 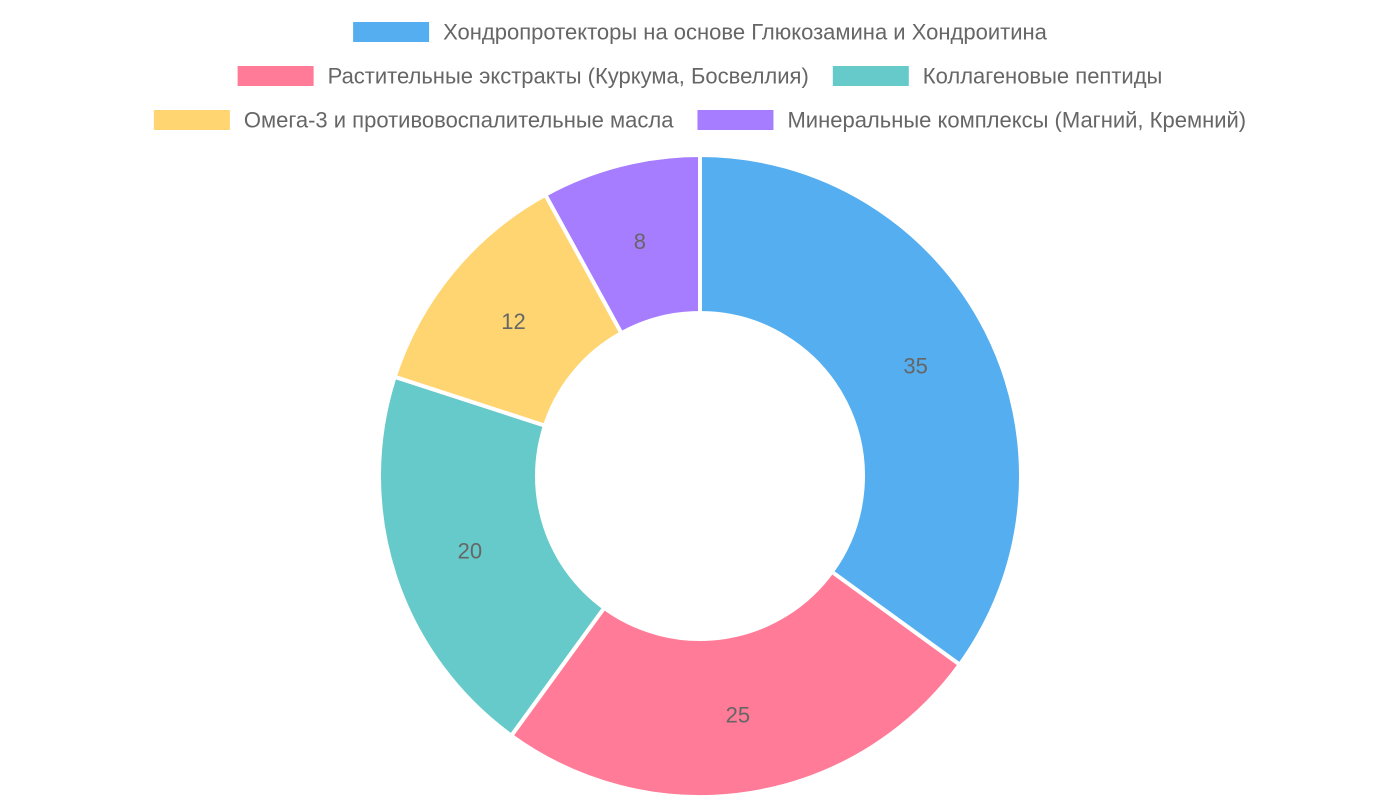 I want to click on legend-label: Минеральные комплексы (Магний, Кремний), so click(x=1016, y=120).